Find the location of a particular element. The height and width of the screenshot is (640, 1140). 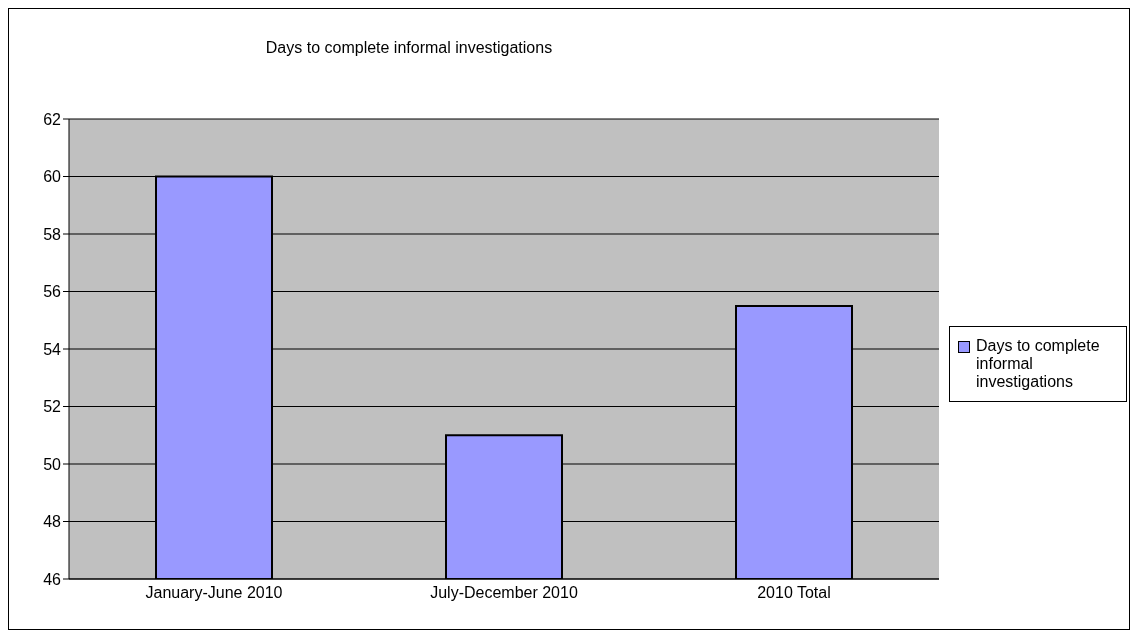

x-tick-label: January-June 2010 is located at coordinates (214, 593).